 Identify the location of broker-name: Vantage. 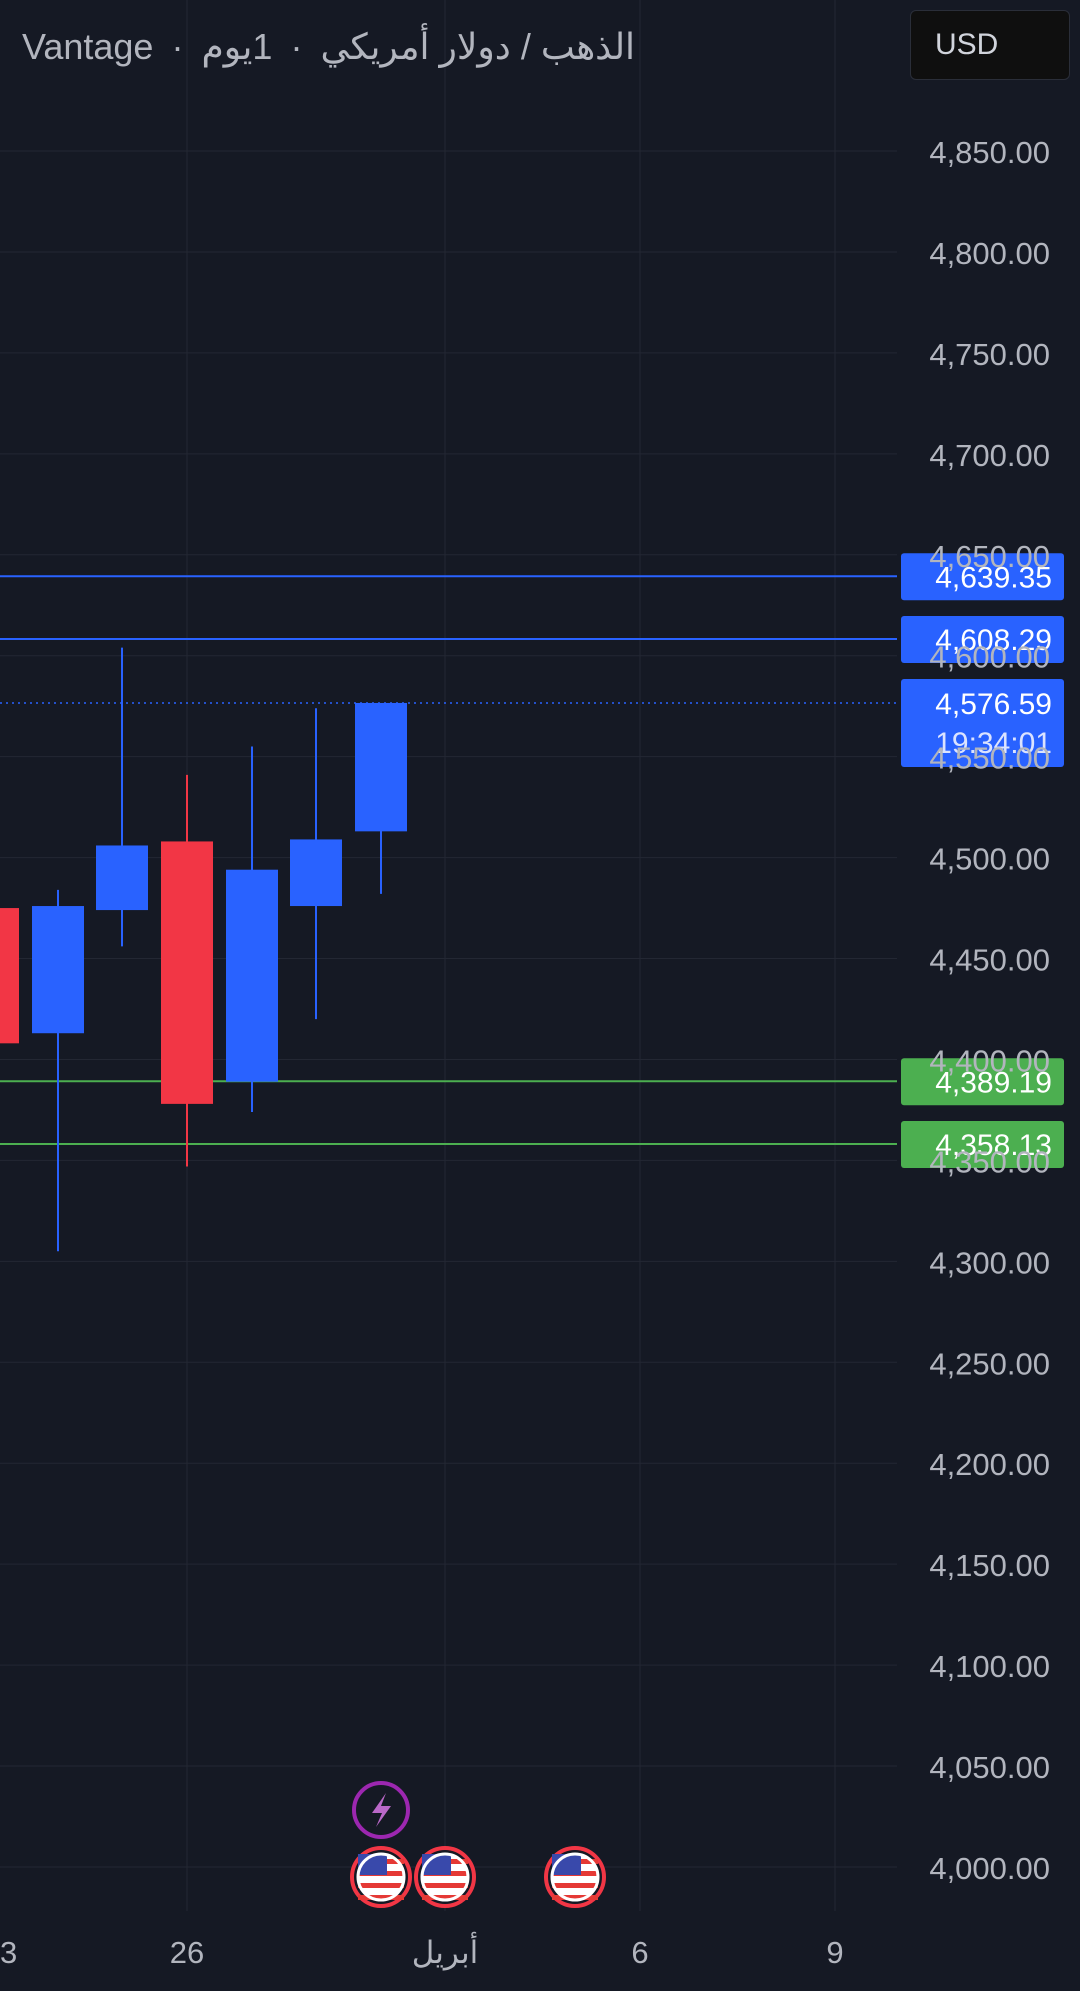
(88, 46).